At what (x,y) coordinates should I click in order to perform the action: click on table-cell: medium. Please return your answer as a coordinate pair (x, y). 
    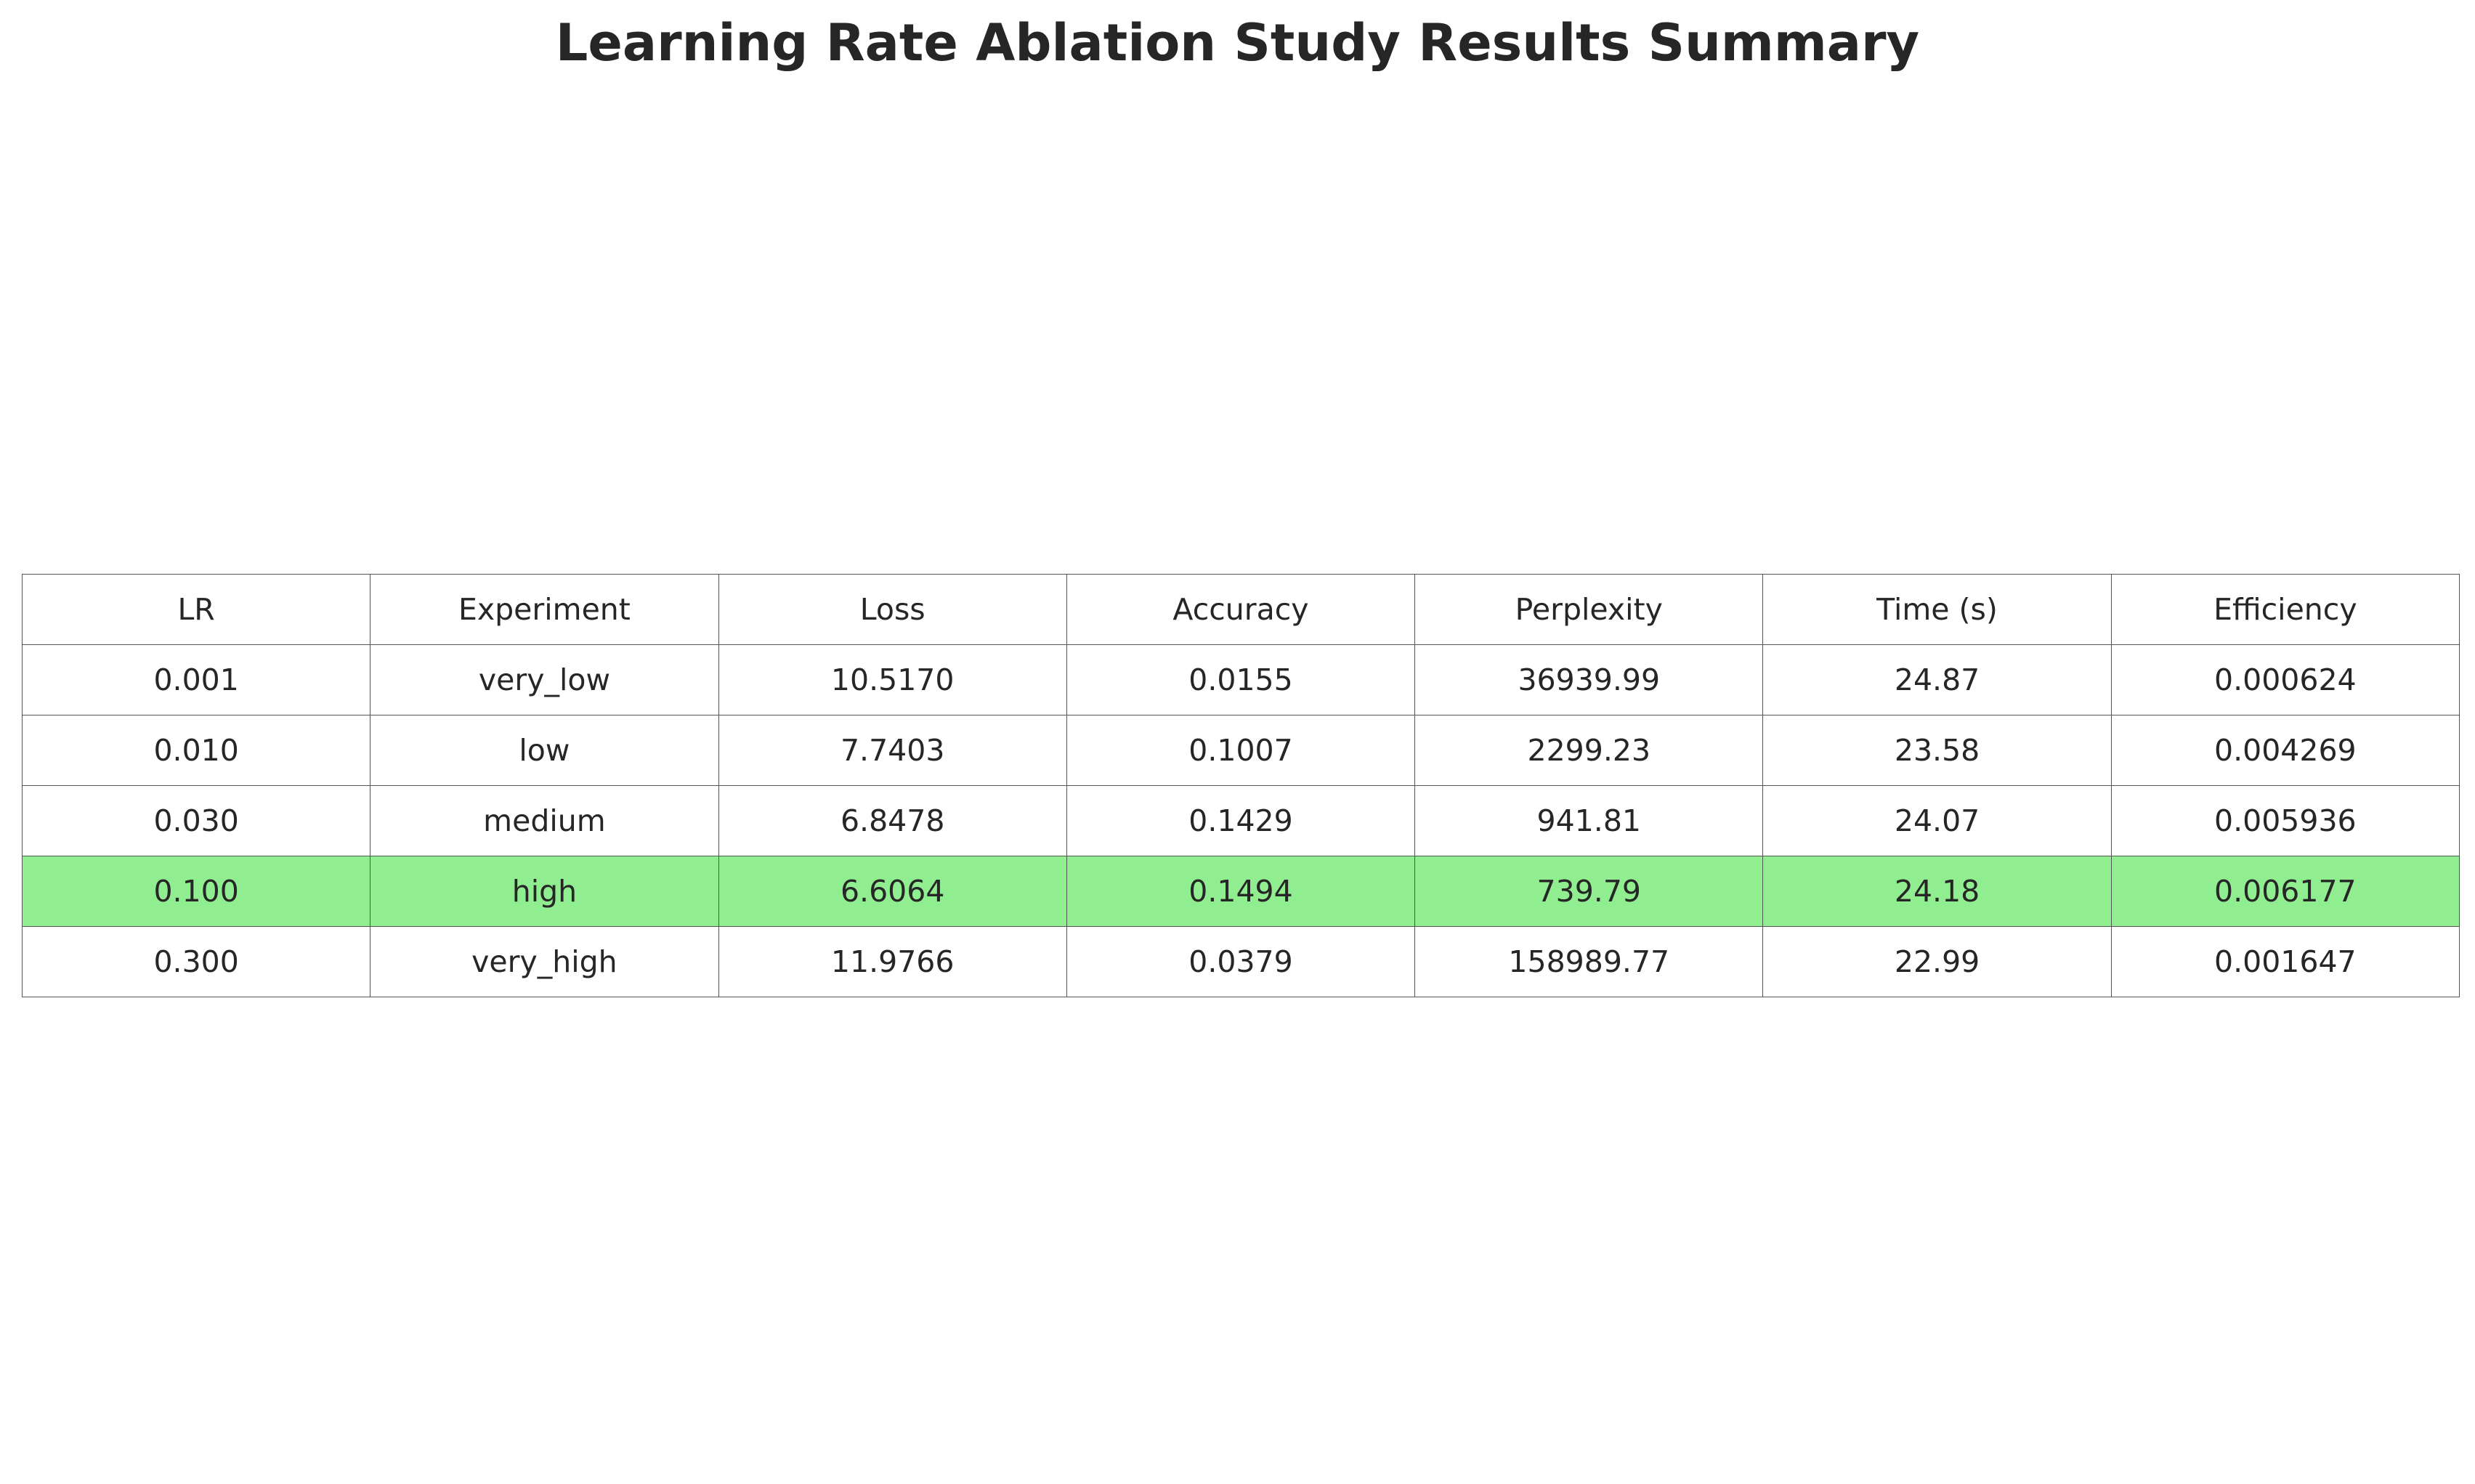
    Looking at the image, I should click on (544, 820).